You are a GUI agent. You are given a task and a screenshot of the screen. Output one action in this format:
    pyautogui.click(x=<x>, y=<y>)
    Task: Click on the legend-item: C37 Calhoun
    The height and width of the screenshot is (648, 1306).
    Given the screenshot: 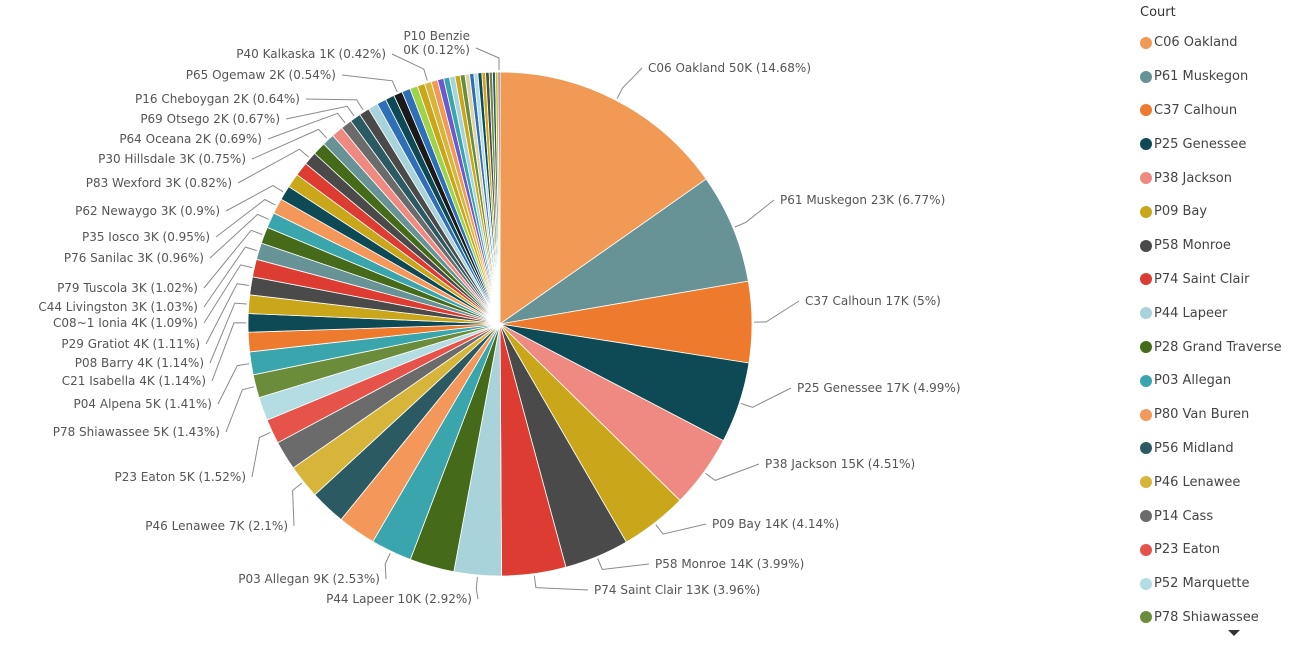 What is the action you would take?
    pyautogui.click(x=1223, y=111)
    